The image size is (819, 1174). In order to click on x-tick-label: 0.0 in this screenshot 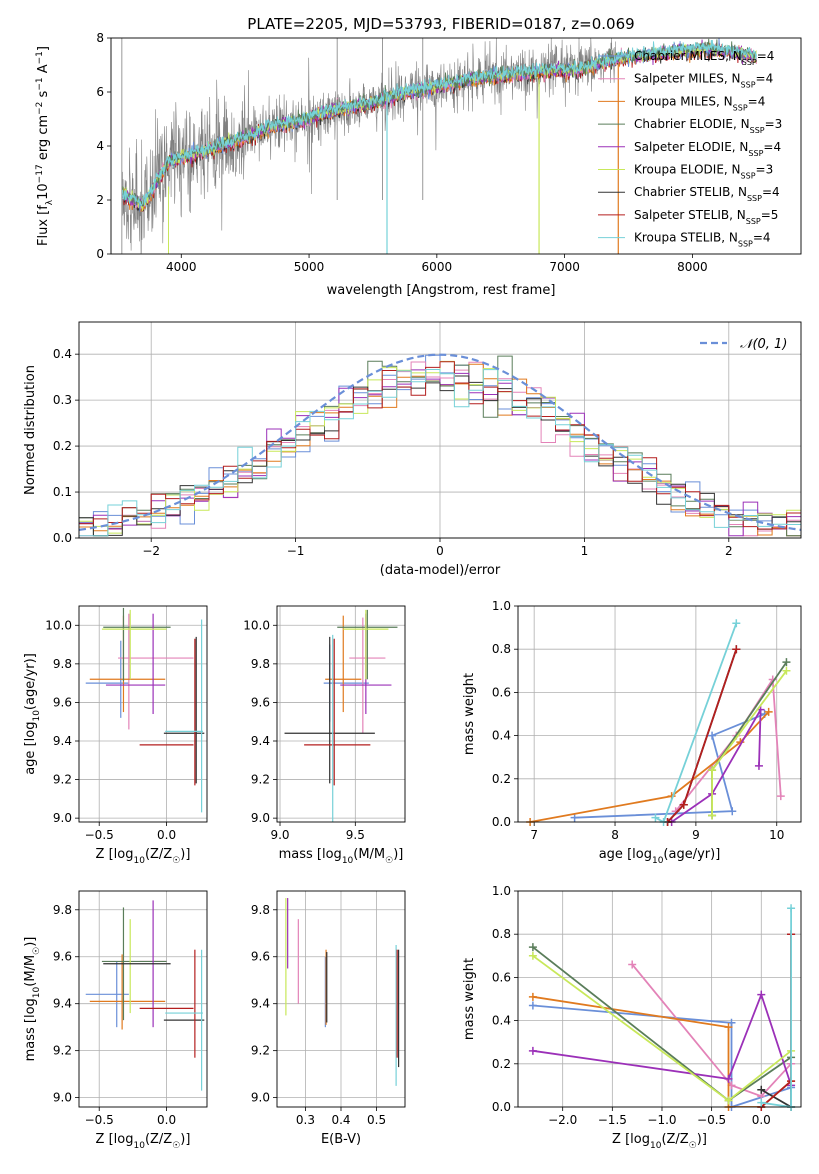, I will do `click(761, 1120)`.